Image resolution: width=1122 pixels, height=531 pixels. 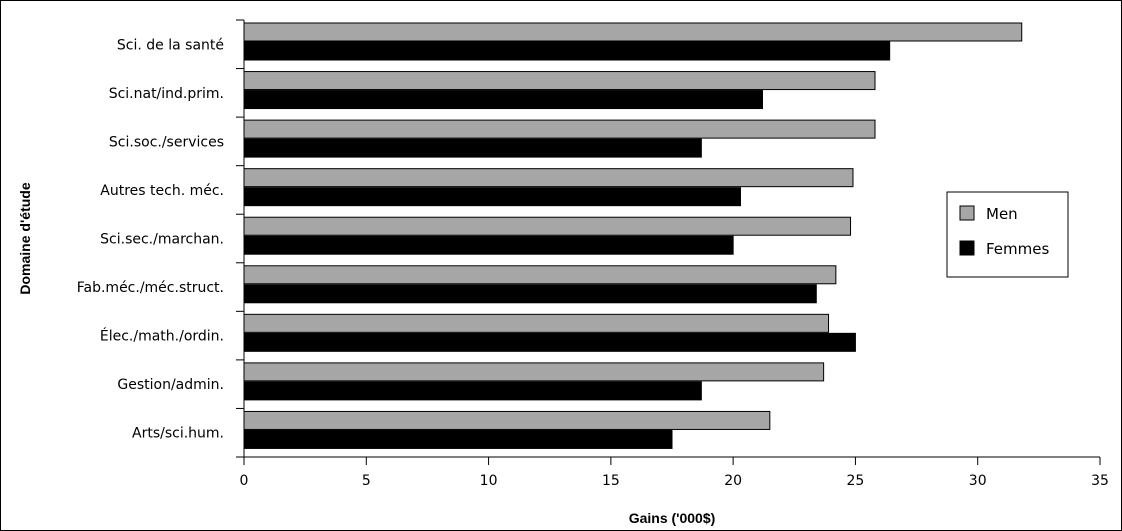 I want to click on category-label: Sci.sec./marchan., so click(x=162, y=240).